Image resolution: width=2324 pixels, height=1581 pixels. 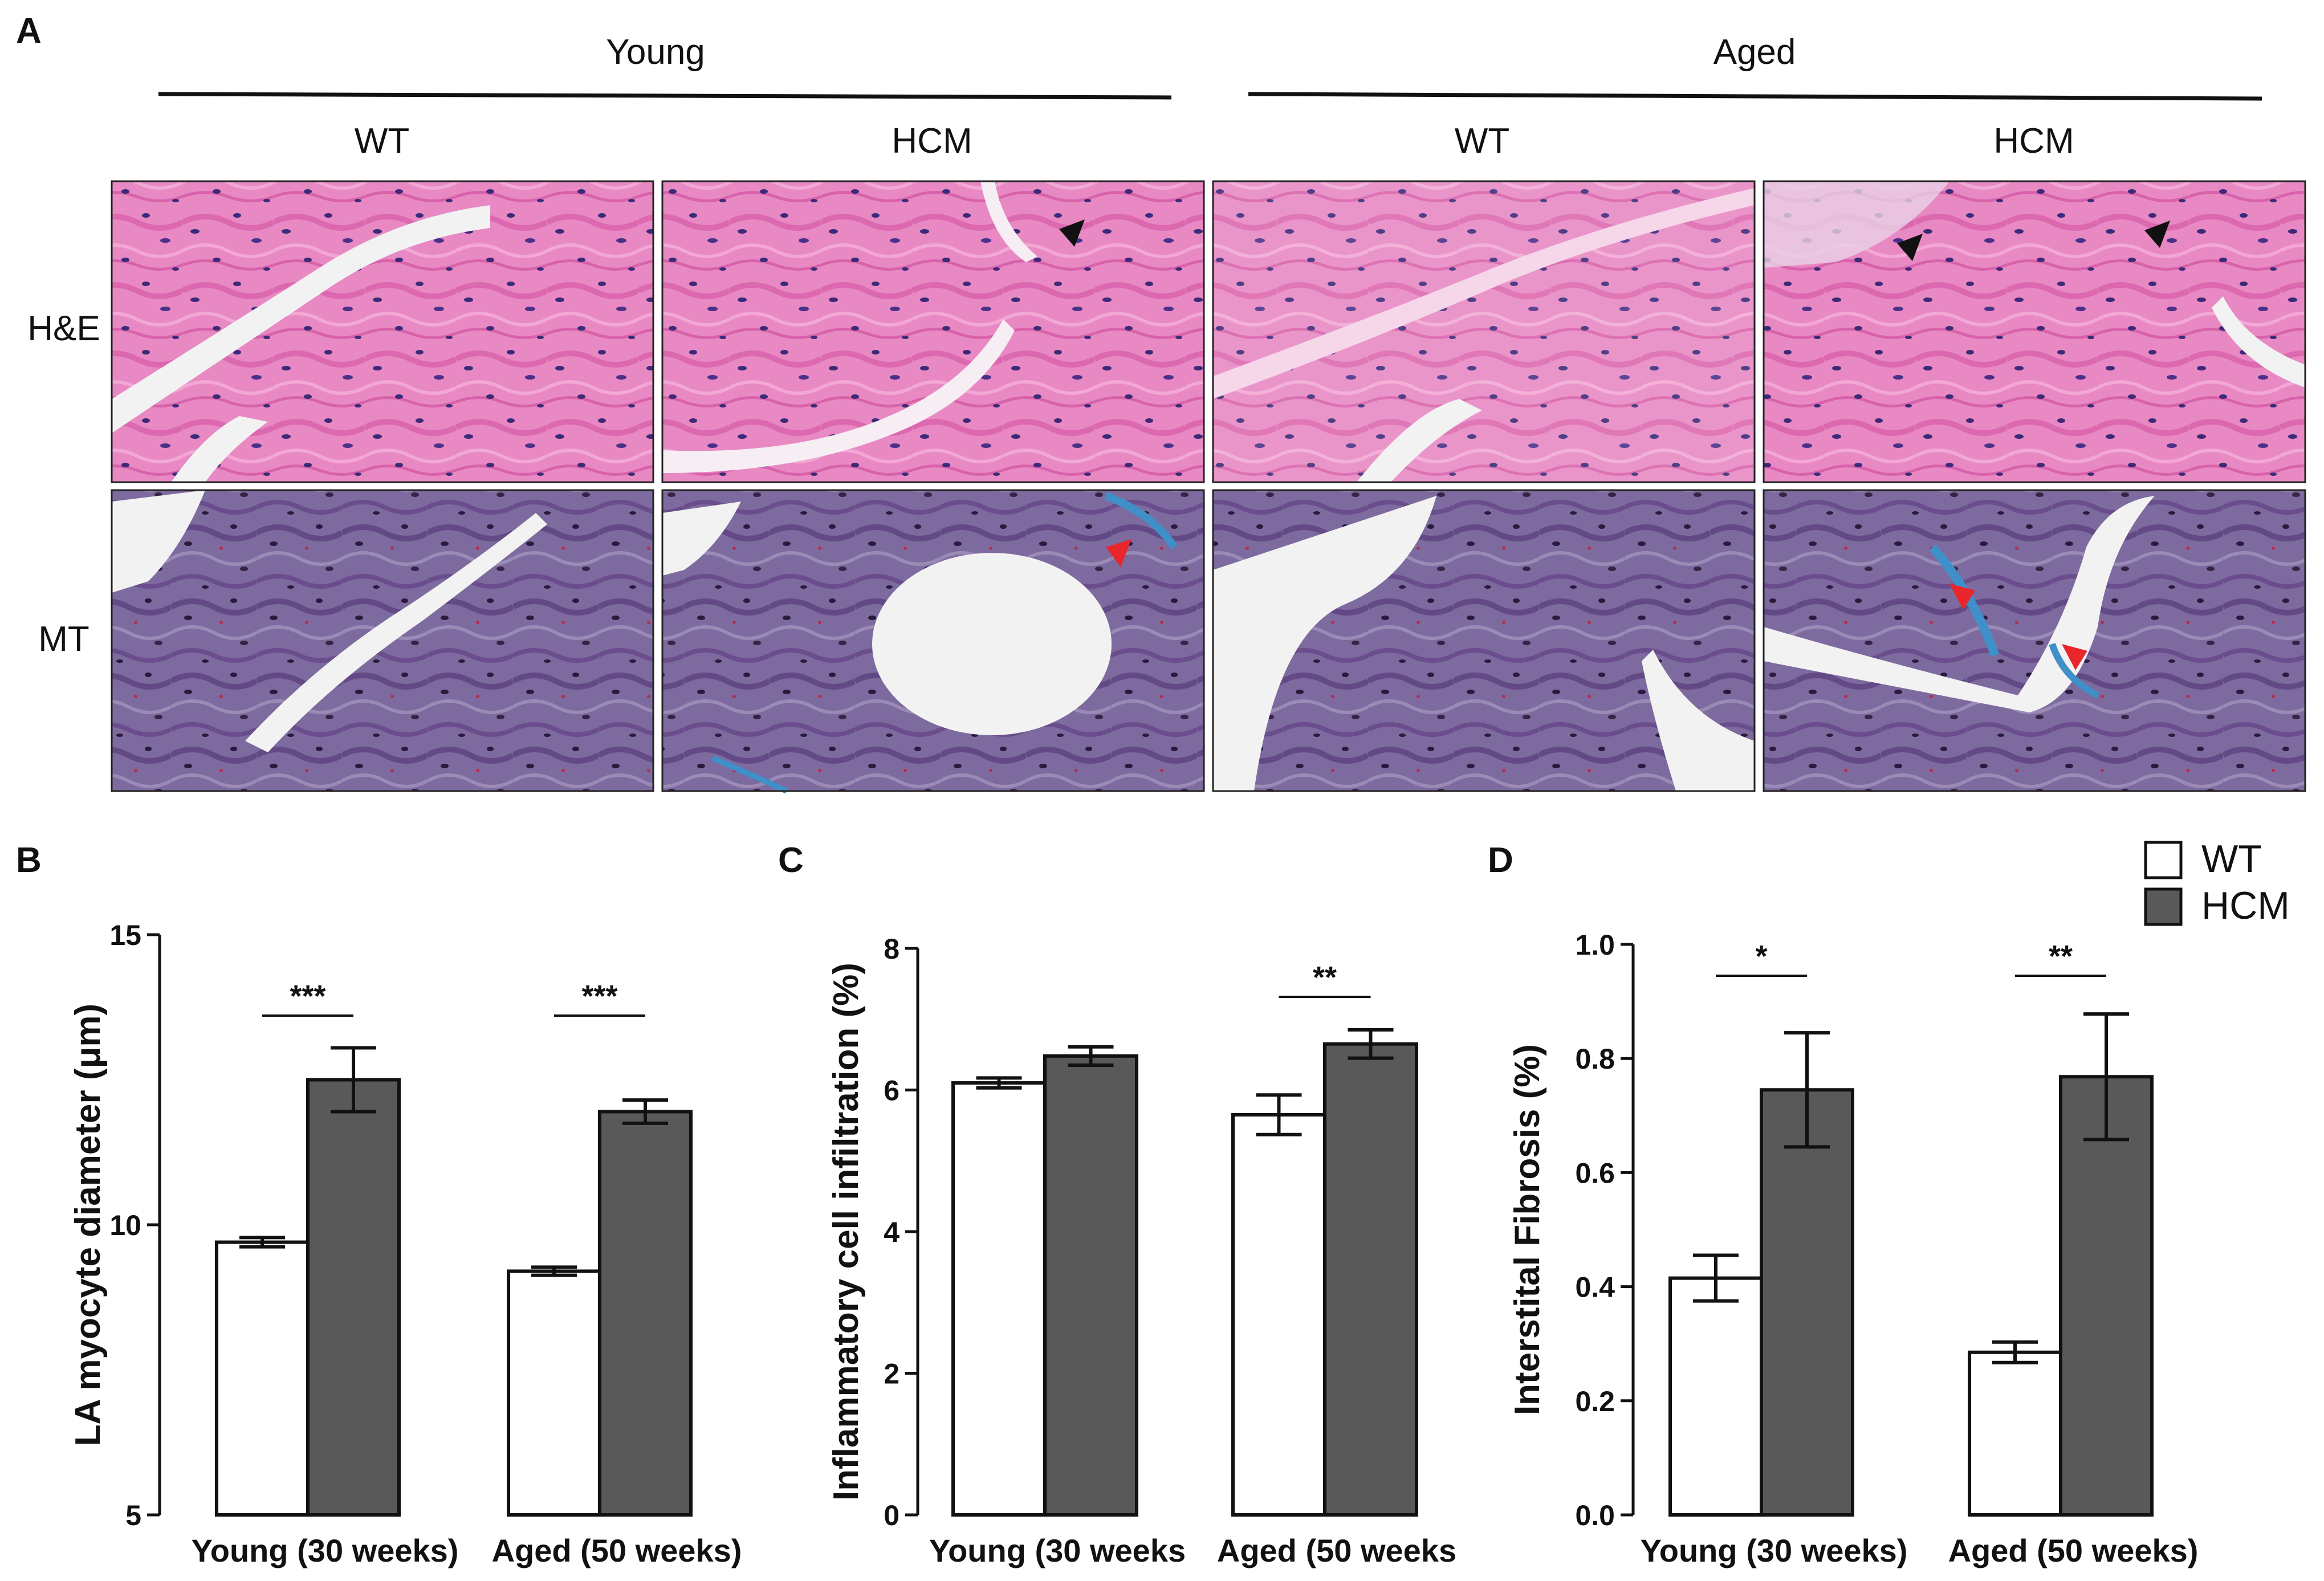 I want to click on y-tick-label: 5, so click(x=133, y=1515).